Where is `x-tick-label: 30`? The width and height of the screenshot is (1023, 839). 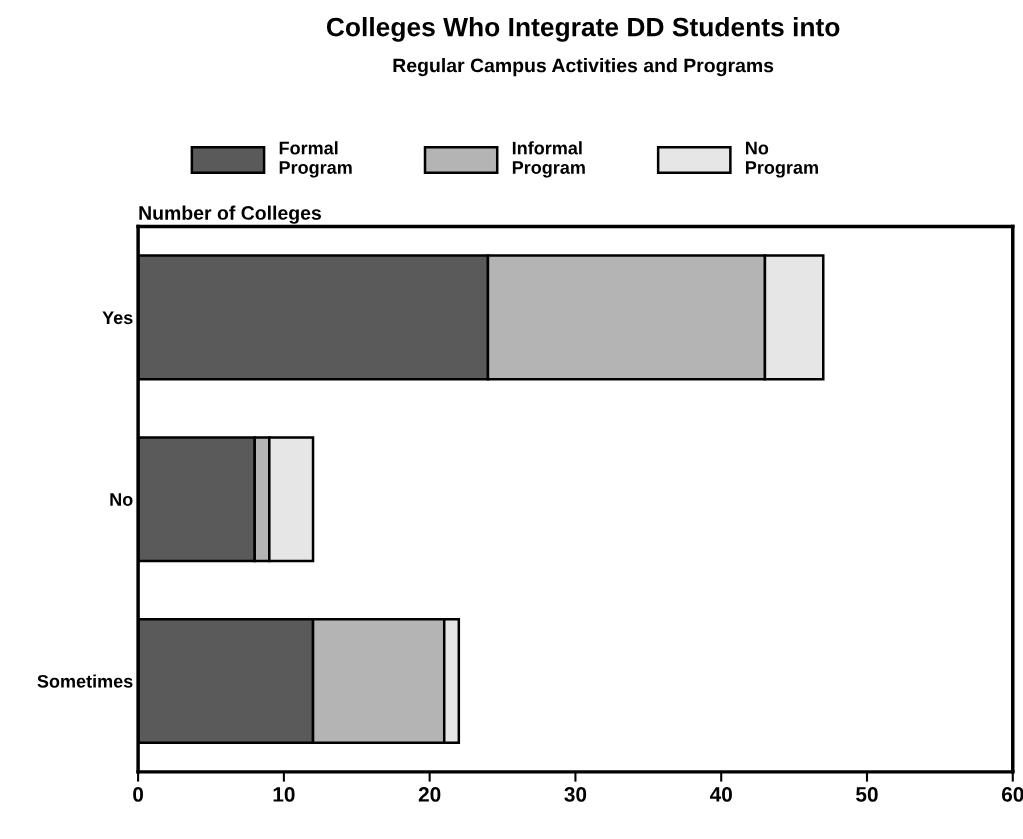 x-tick-label: 30 is located at coordinates (575, 794).